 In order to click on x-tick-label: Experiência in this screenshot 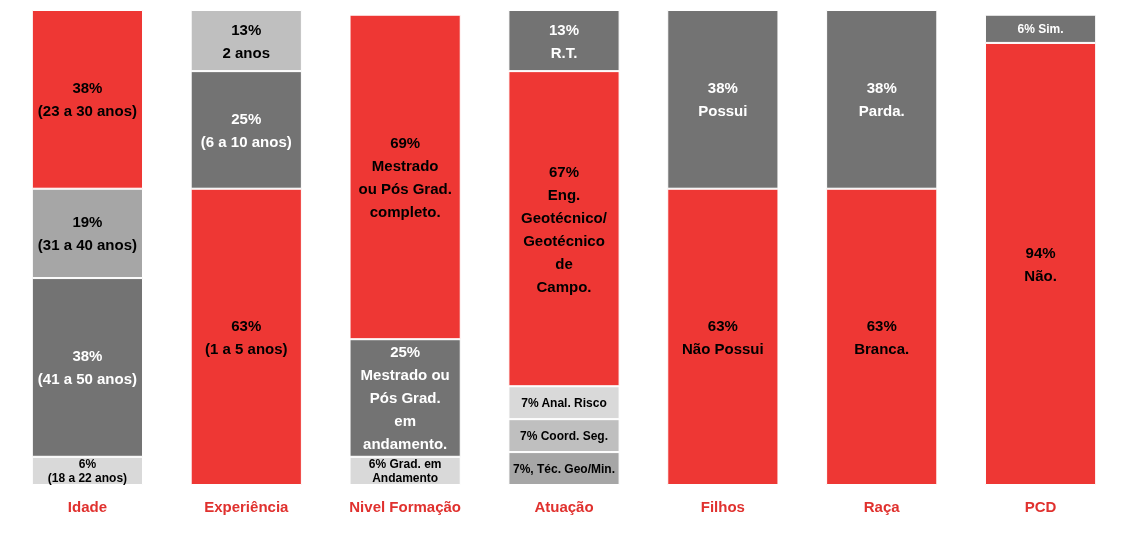, I will do `click(247, 506)`.